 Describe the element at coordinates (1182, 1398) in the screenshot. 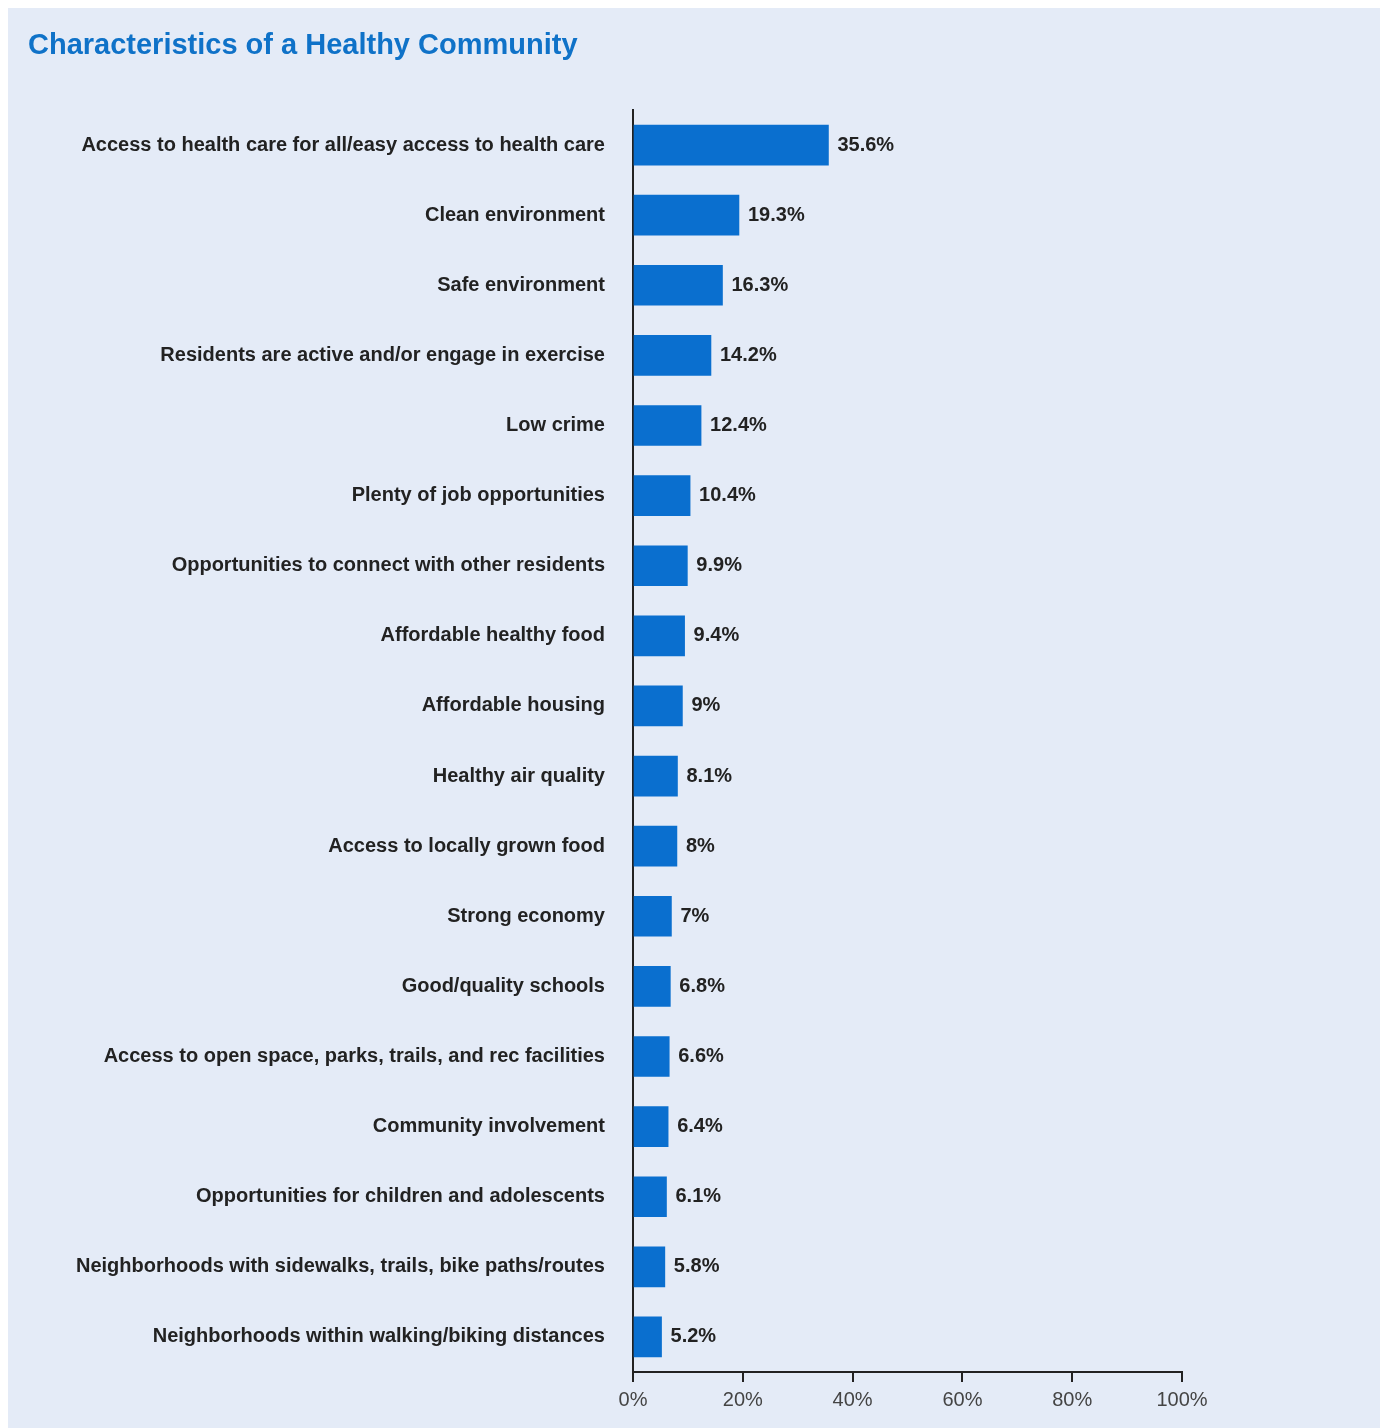

I see `x-tick-label: 100%` at that location.